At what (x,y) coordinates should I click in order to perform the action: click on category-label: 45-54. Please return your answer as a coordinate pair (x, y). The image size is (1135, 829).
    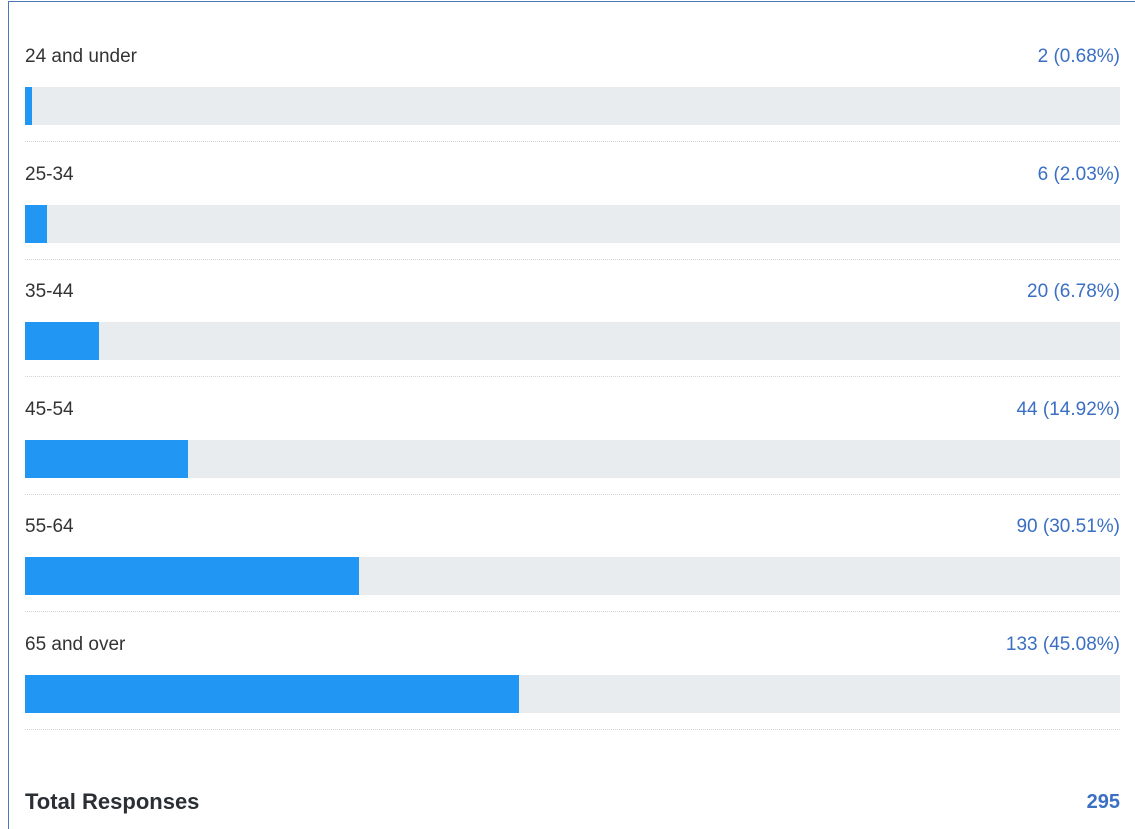
    Looking at the image, I should click on (49, 409).